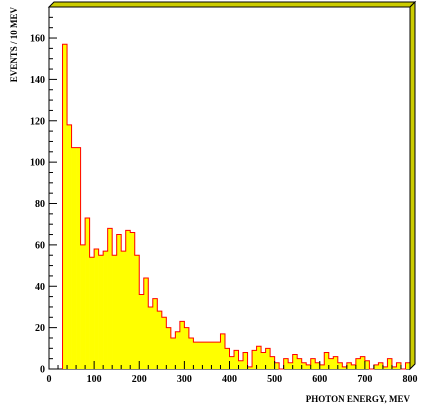 The height and width of the screenshot is (412, 422). Describe the element at coordinates (37, 39) in the screenshot. I see `y-tick-label: 160` at that location.